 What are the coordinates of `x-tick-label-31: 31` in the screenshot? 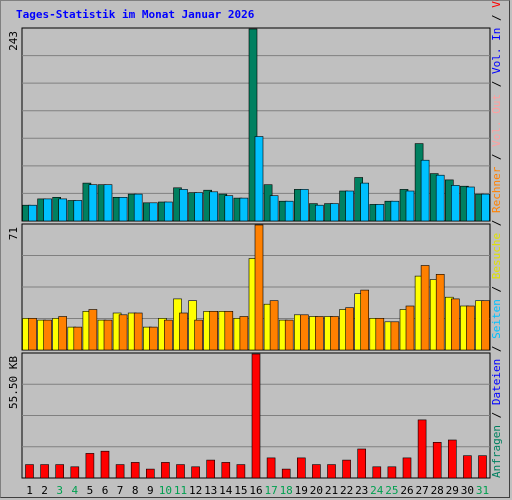 It's located at (482, 490).